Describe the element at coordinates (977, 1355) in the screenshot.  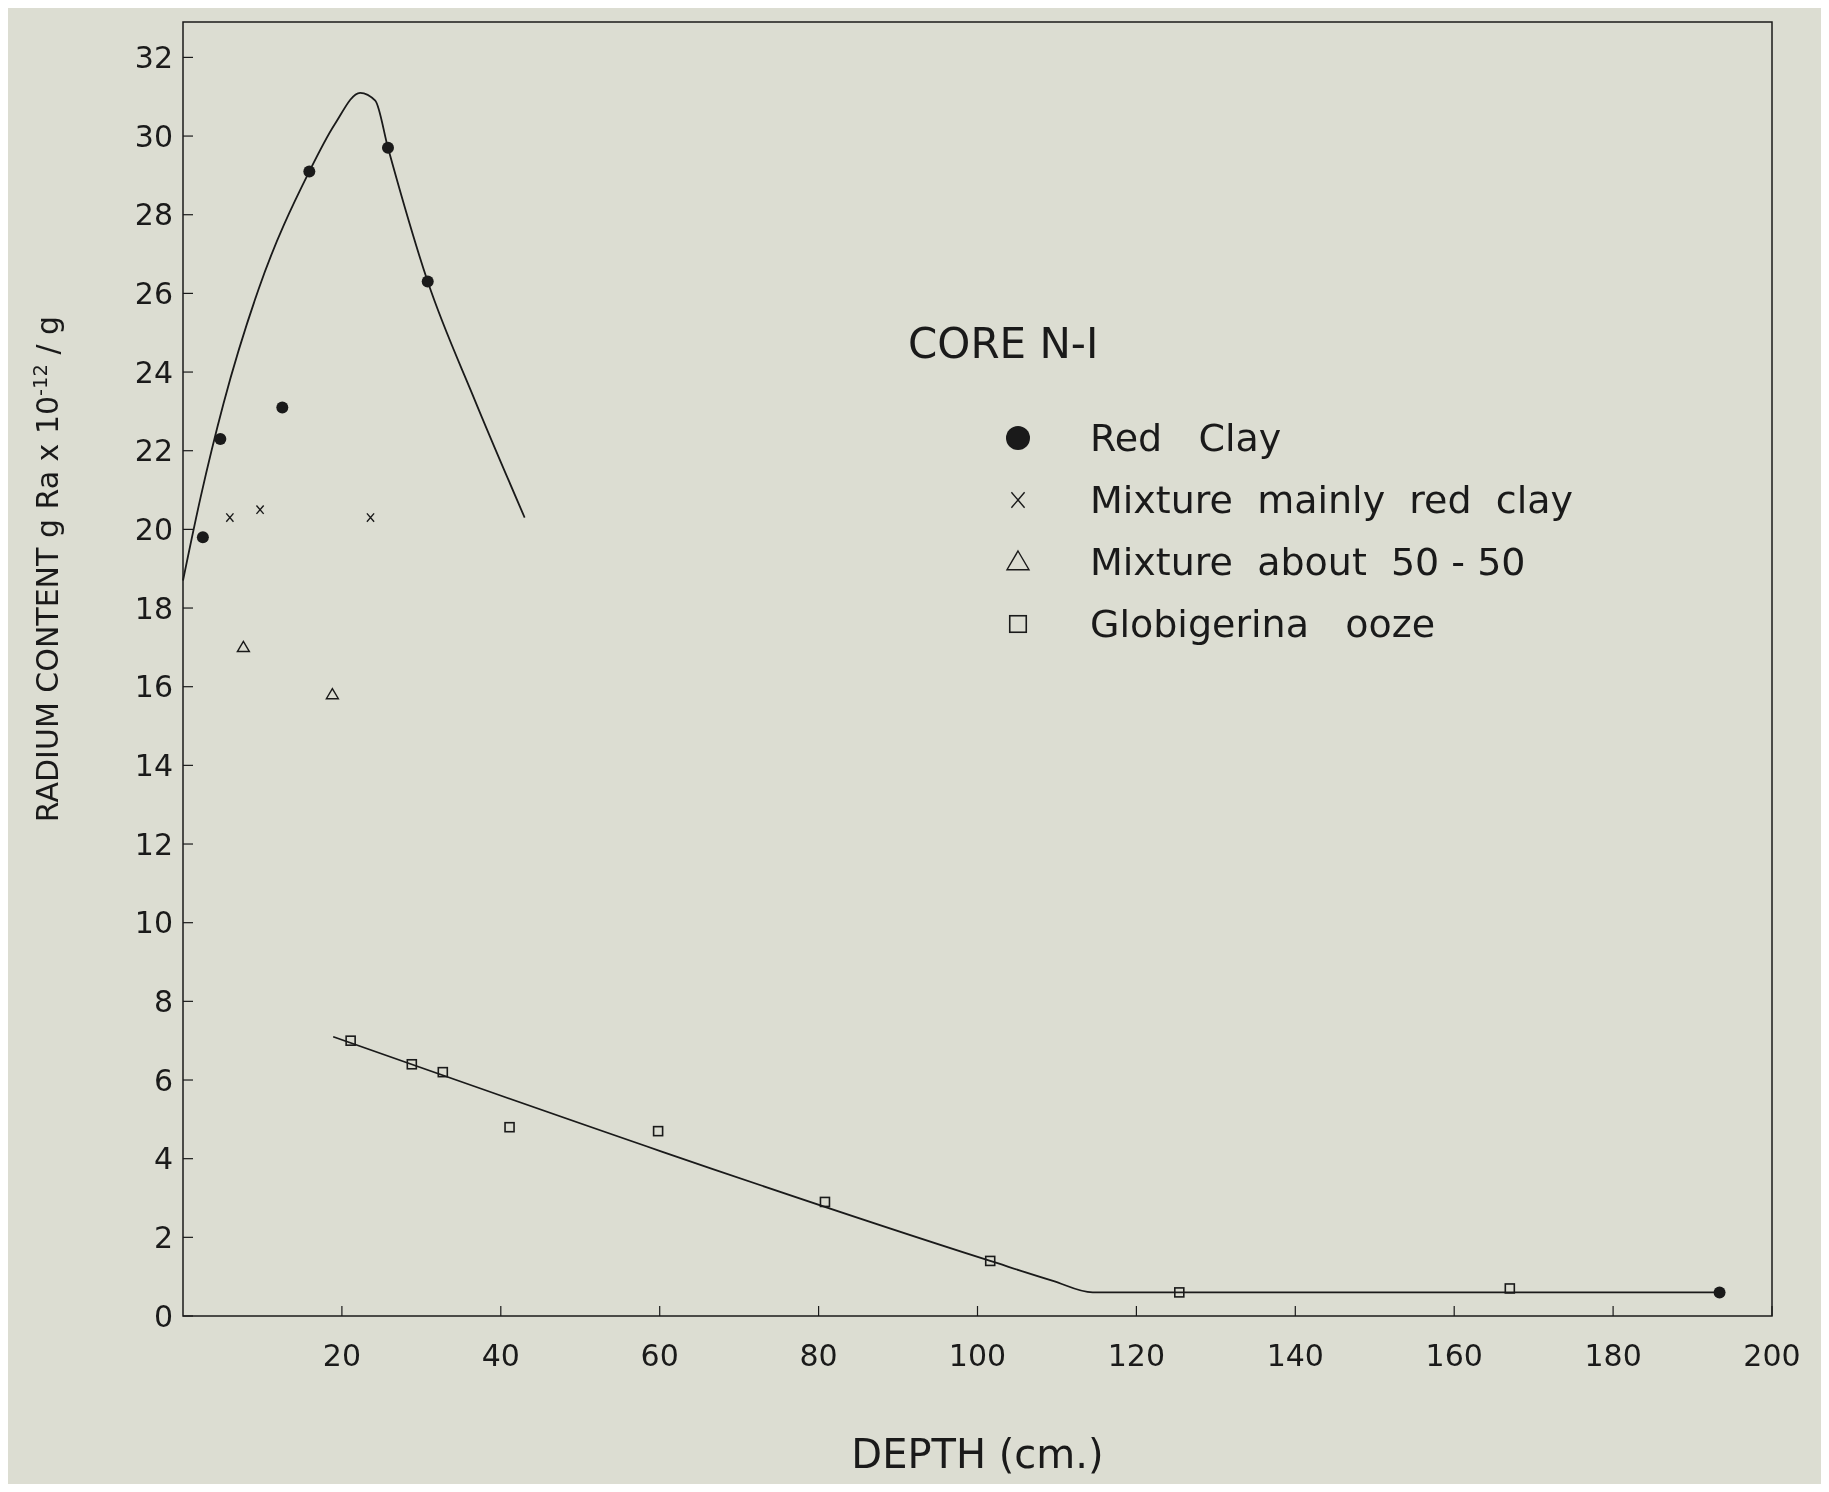
I see `x-tick-label: 100` at that location.